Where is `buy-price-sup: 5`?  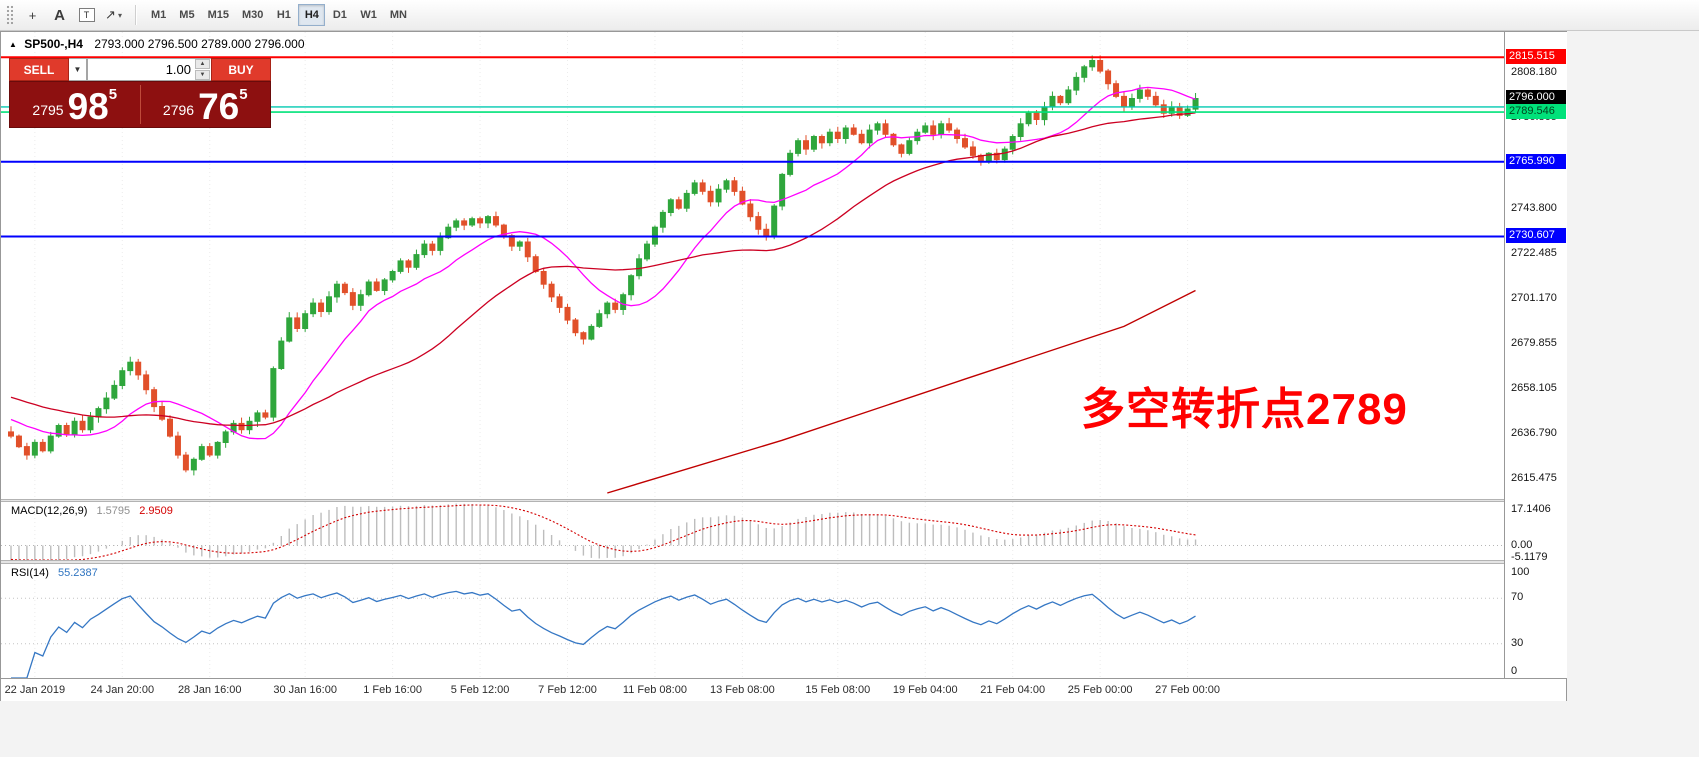 buy-price-sup: 5 is located at coordinates (243, 94).